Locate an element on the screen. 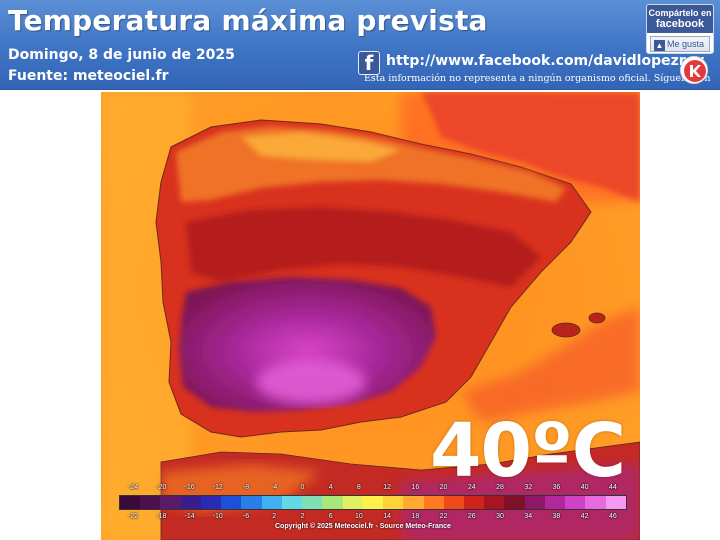  scale-tick-label: 10 is located at coordinates (358, 516).